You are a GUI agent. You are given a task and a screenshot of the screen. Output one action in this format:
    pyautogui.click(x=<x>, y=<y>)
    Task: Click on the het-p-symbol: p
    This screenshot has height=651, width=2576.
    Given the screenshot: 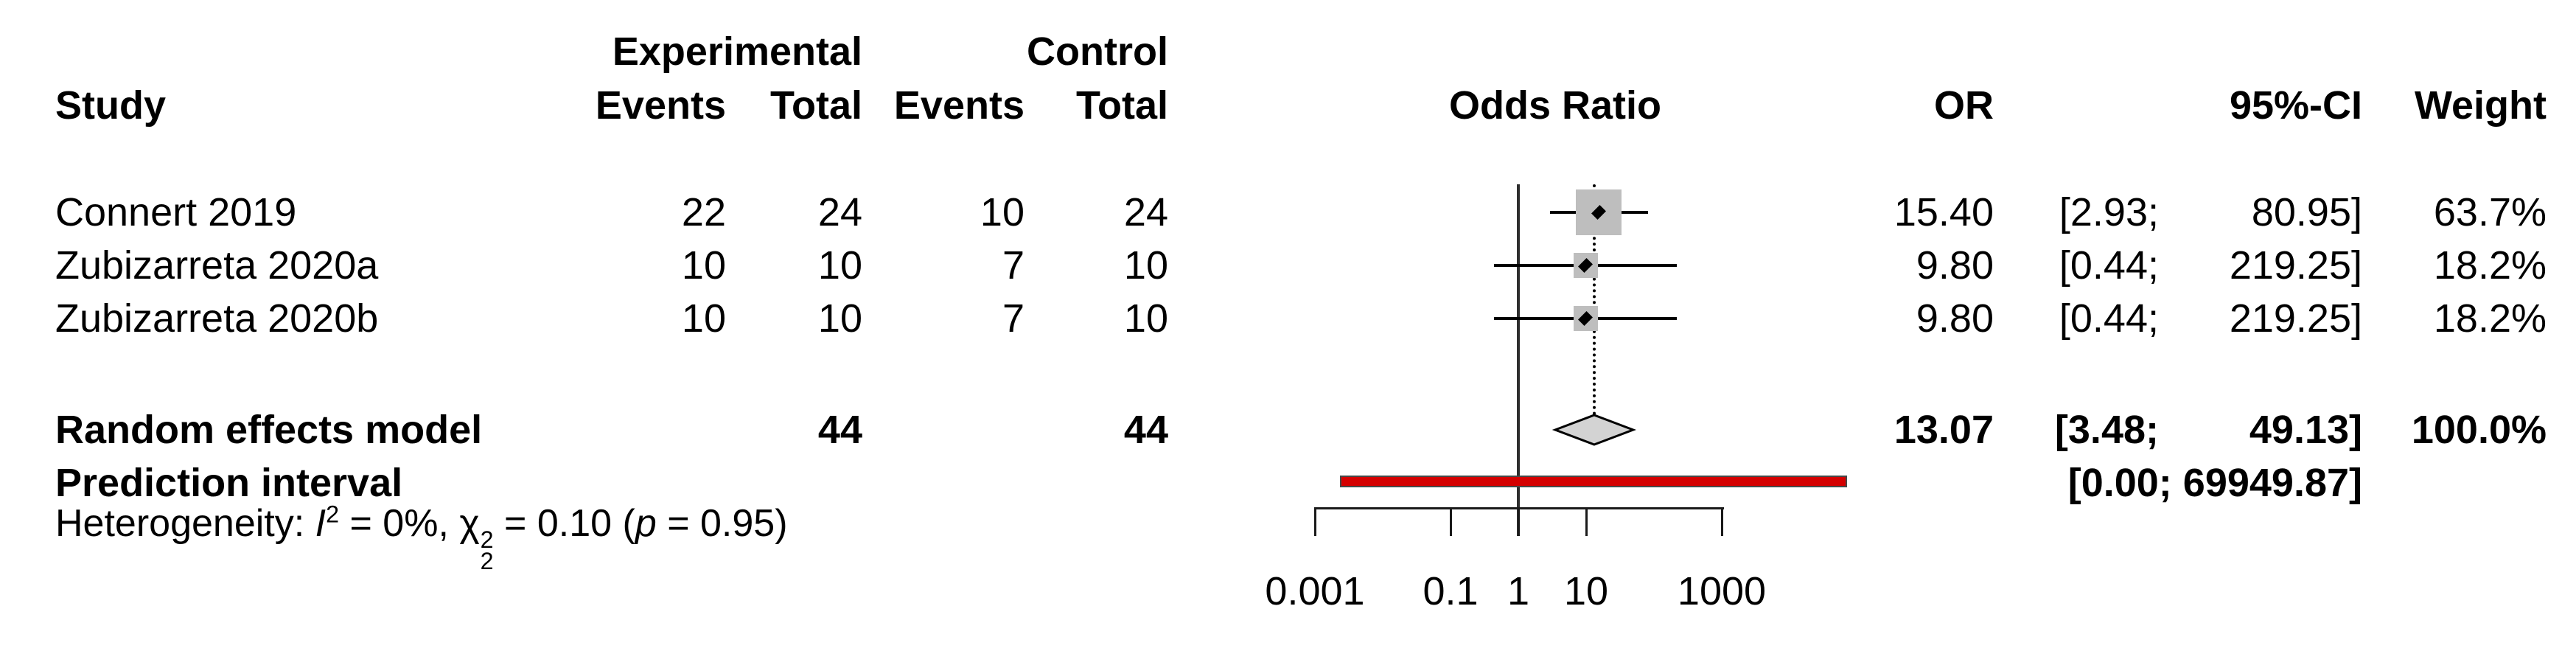 What is the action you would take?
    pyautogui.click(x=646, y=523)
    